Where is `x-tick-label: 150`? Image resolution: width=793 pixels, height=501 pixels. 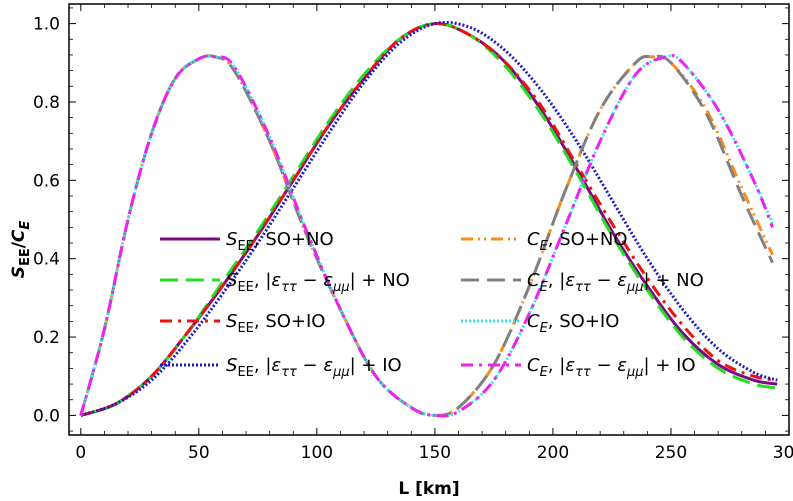
x-tick-label: 150 is located at coordinates (435, 453).